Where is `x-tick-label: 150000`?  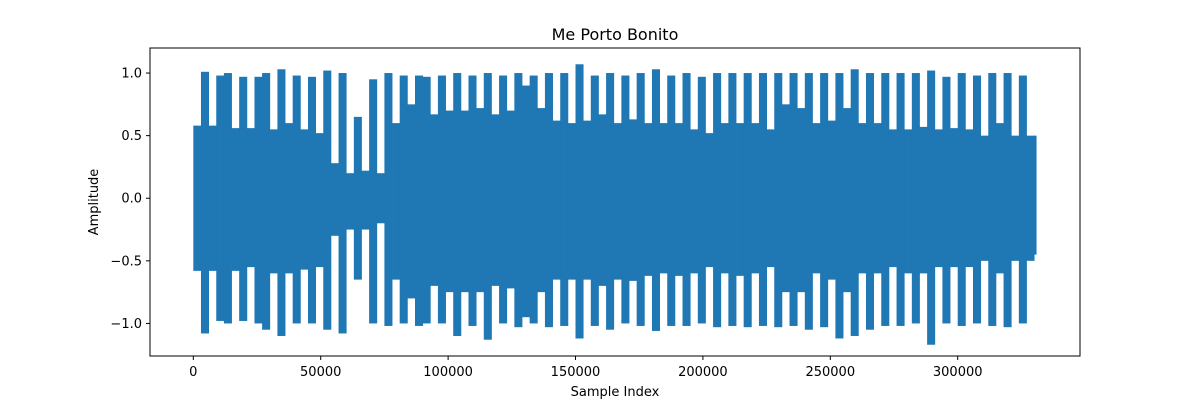
x-tick-label: 150000 is located at coordinates (576, 372).